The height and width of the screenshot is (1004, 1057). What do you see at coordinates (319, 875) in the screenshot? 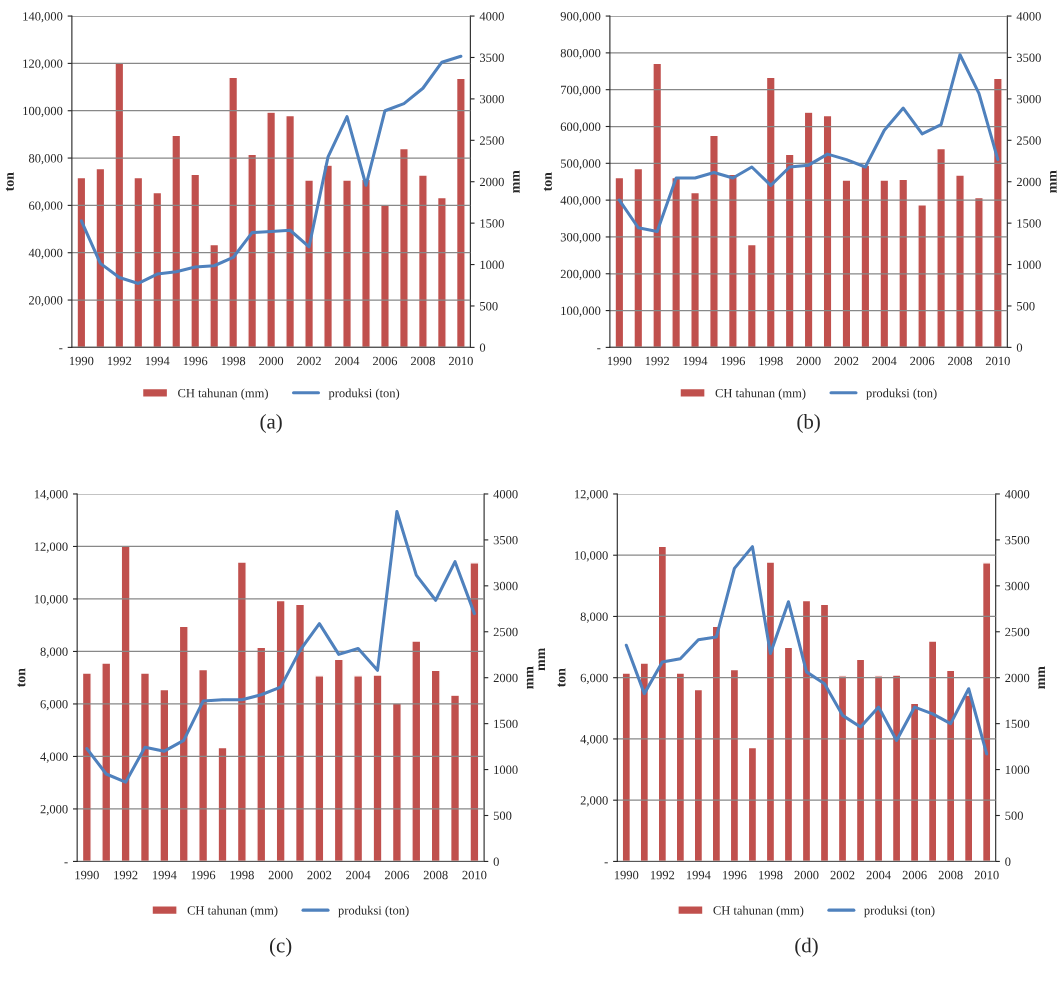
I see `x-tick-label: 2002` at bounding box center [319, 875].